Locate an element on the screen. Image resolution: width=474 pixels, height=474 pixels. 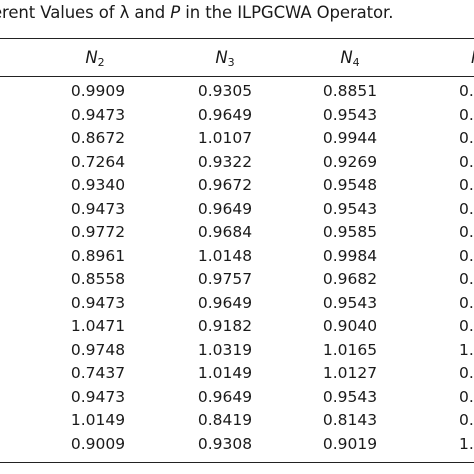
column-header-n4: N4 is located at coordinates (350, 58).